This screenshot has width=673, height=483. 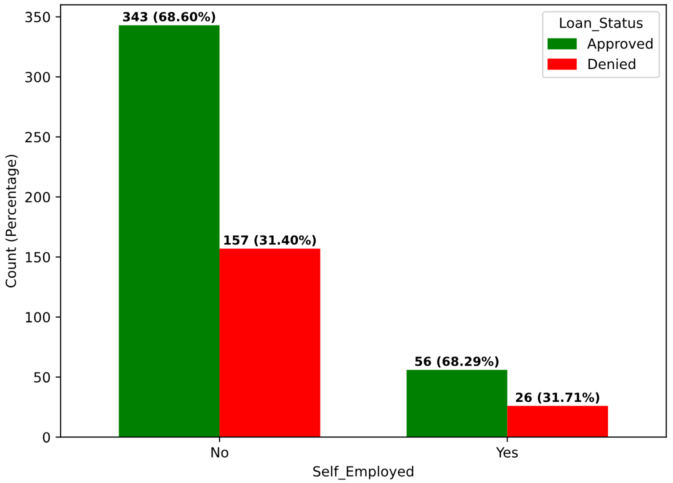 What do you see at coordinates (46, 437) in the screenshot?
I see `y-tick-label: 0` at bounding box center [46, 437].